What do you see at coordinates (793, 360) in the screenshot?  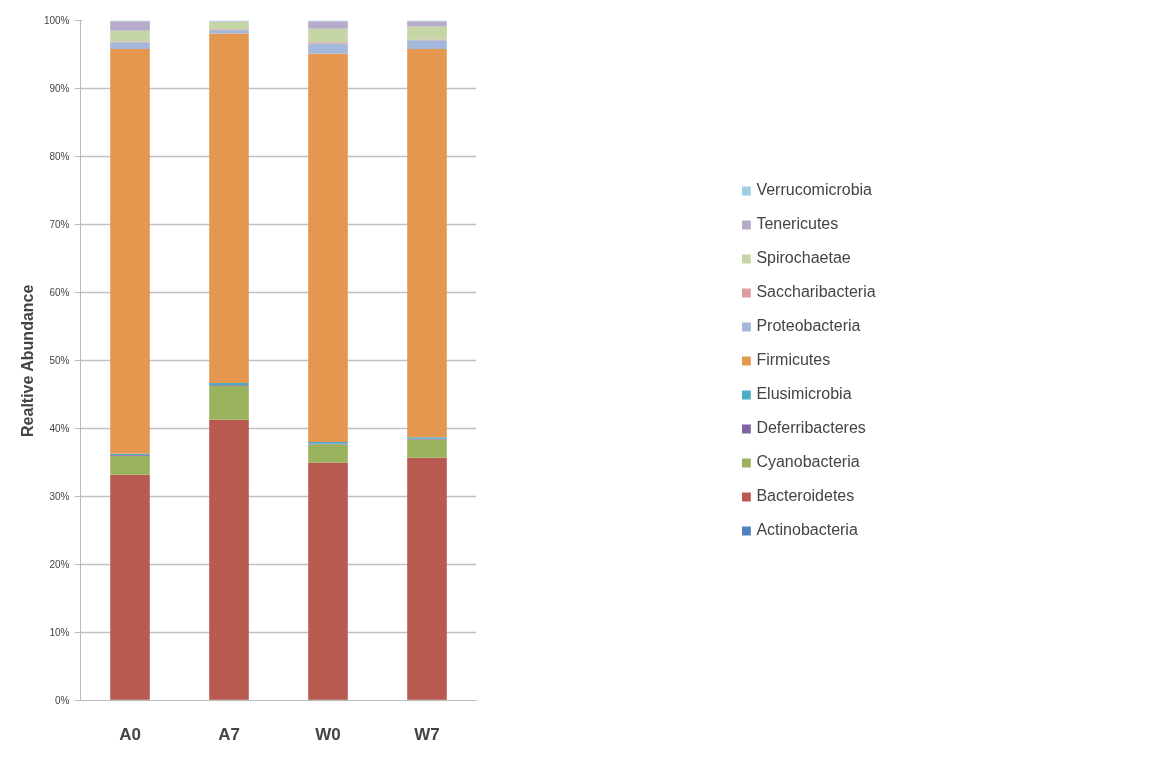 I see `legend-label: Firmicutes` at bounding box center [793, 360].